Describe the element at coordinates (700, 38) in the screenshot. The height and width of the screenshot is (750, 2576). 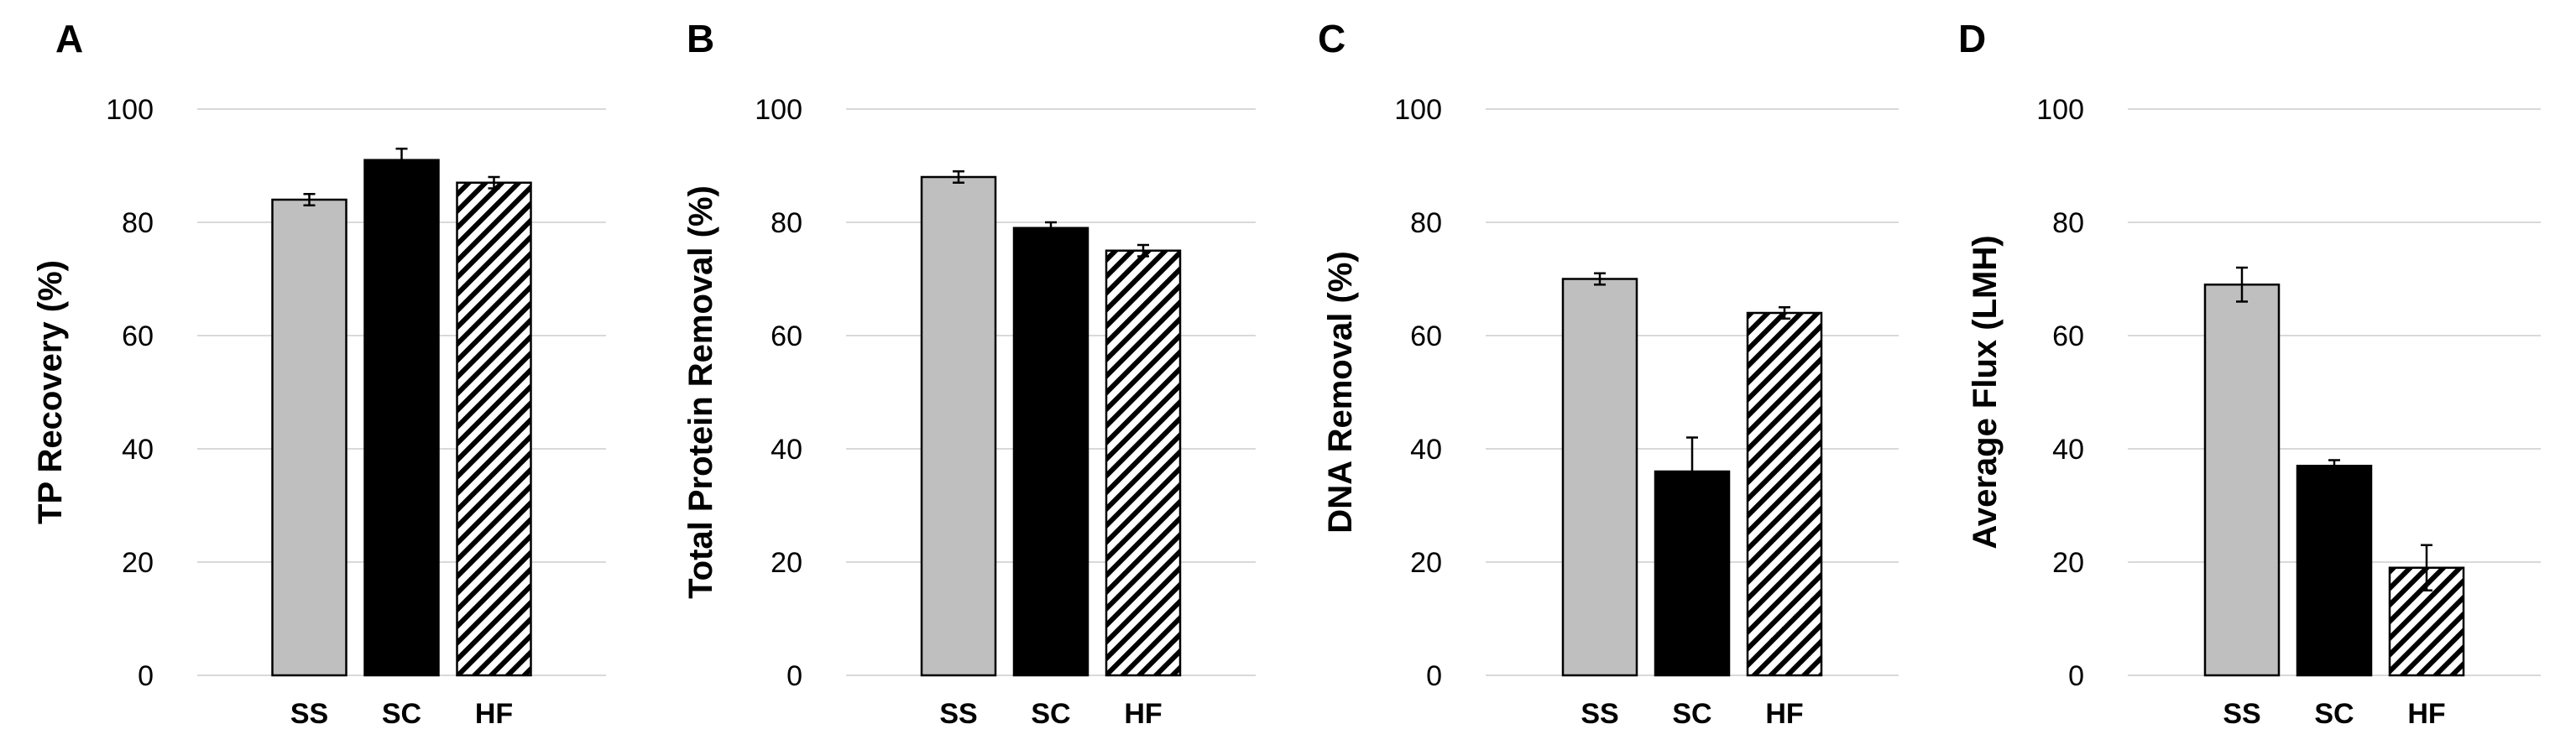
I see `panel-letter: B` at that location.